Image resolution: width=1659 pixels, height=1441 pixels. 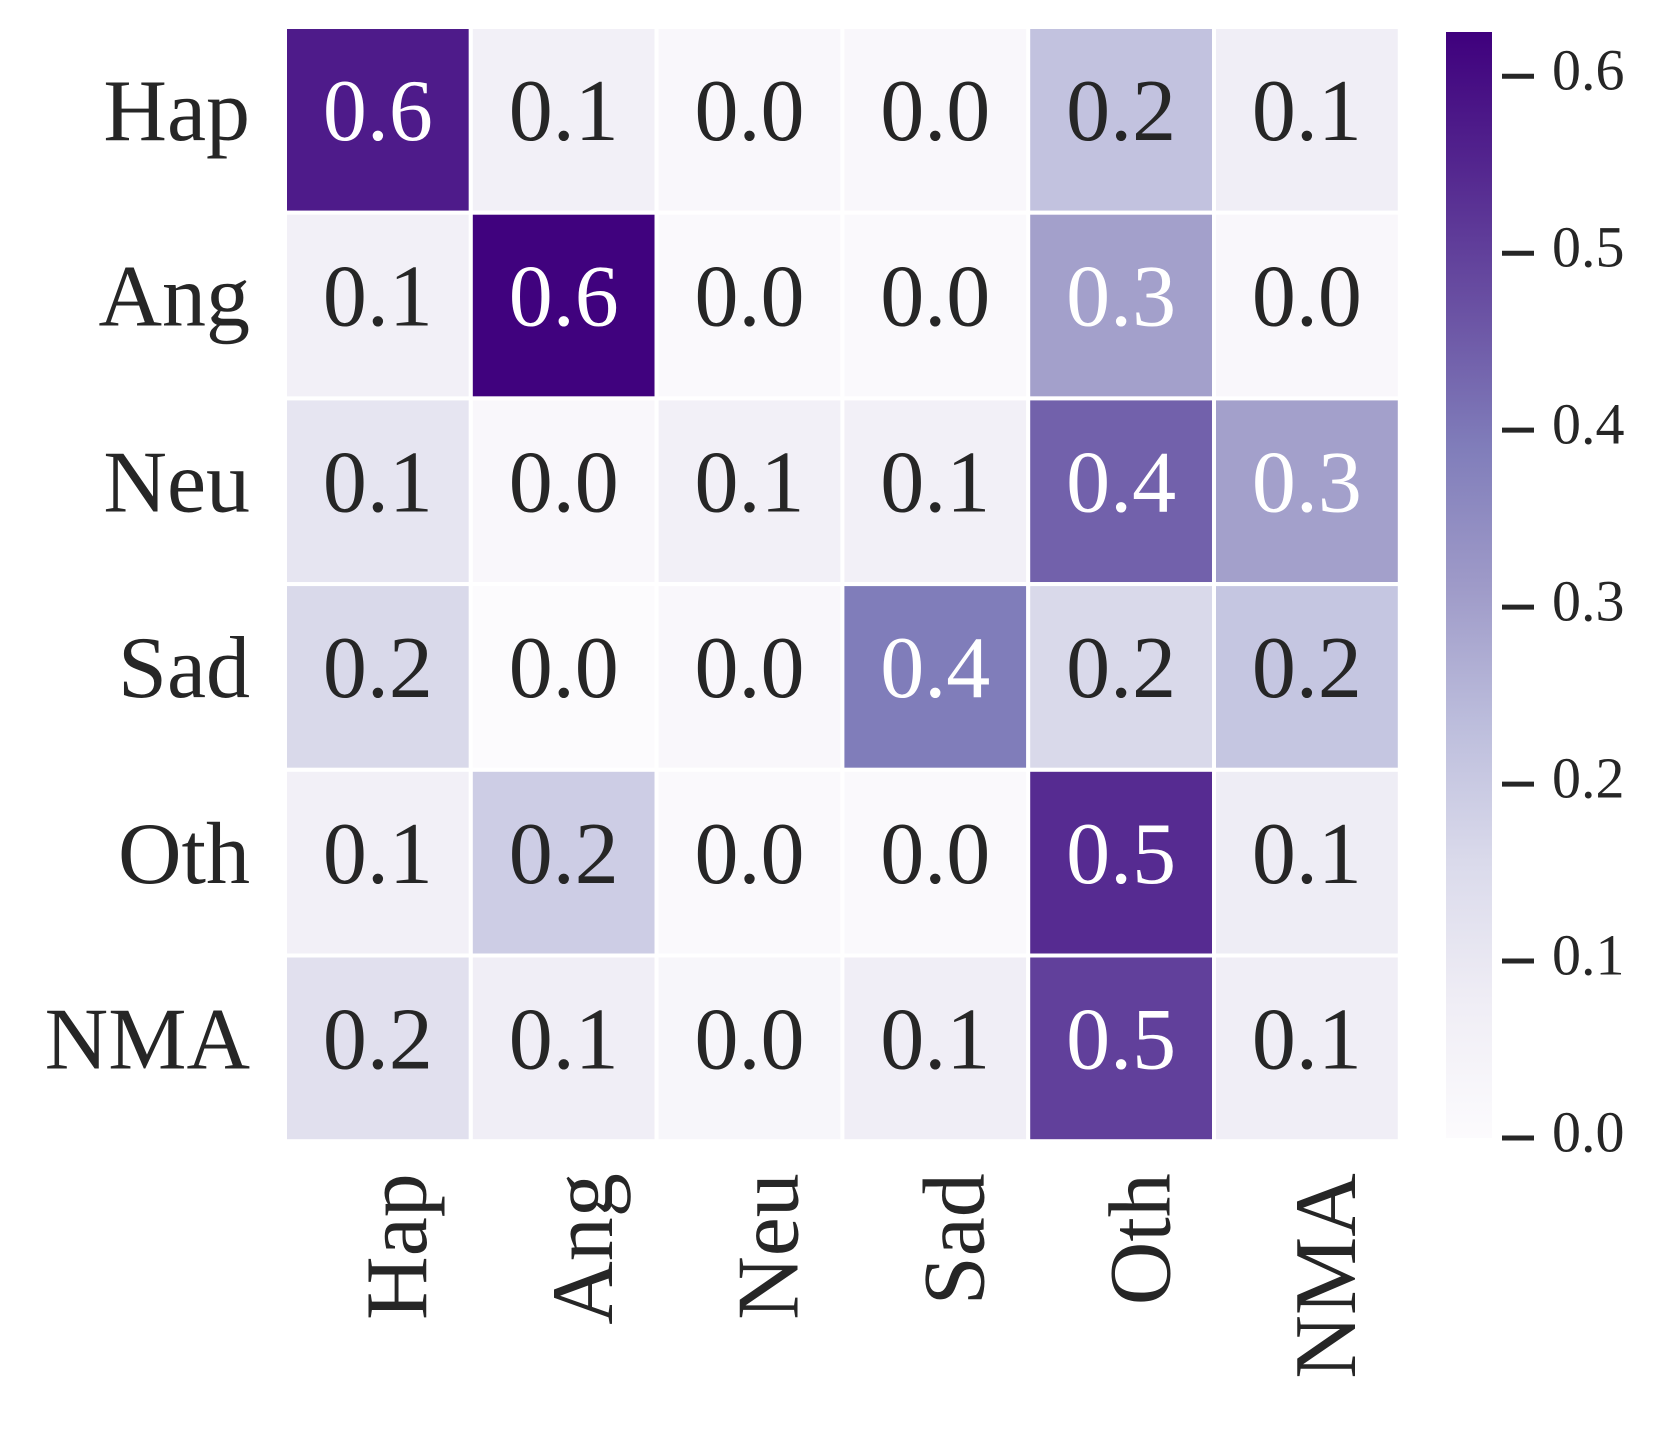 I want to click on x-tick-label: Neu, so click(x=769, y=1246).